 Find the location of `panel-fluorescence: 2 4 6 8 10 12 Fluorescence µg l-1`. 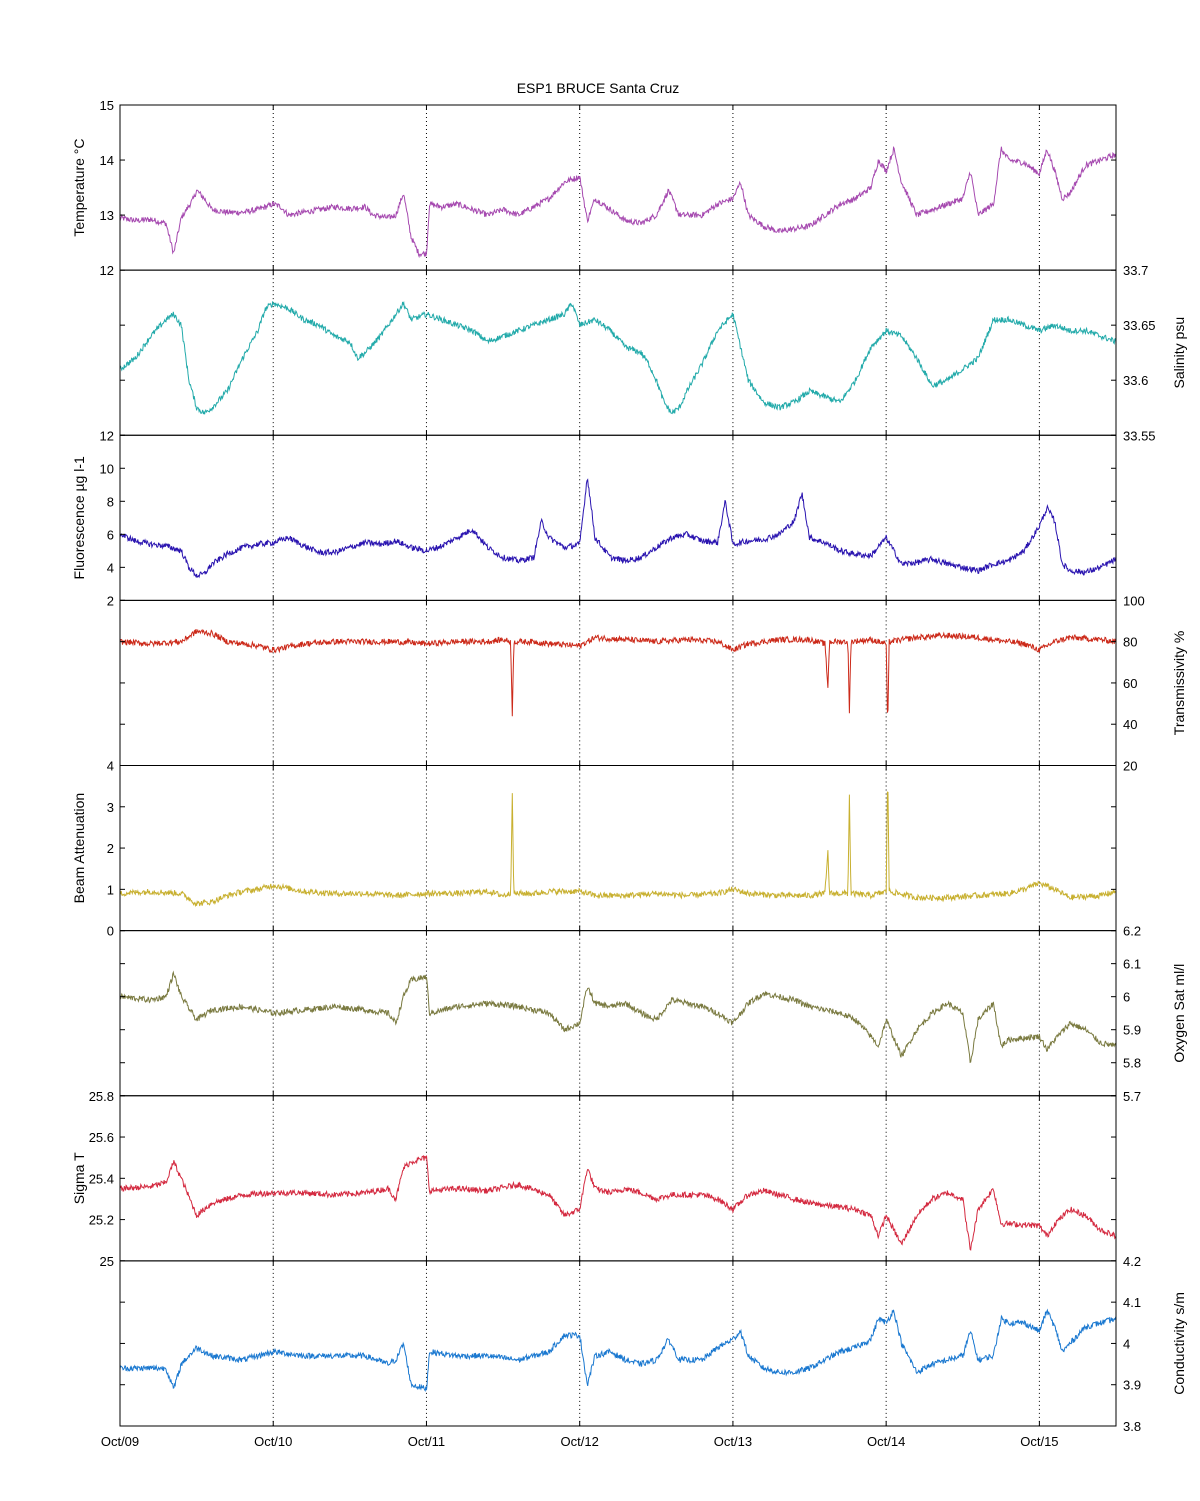

panel-fluorescence: 2 4 6 8 10 12 Fluorescence µg l-1 is located at coordinates (594, 518).